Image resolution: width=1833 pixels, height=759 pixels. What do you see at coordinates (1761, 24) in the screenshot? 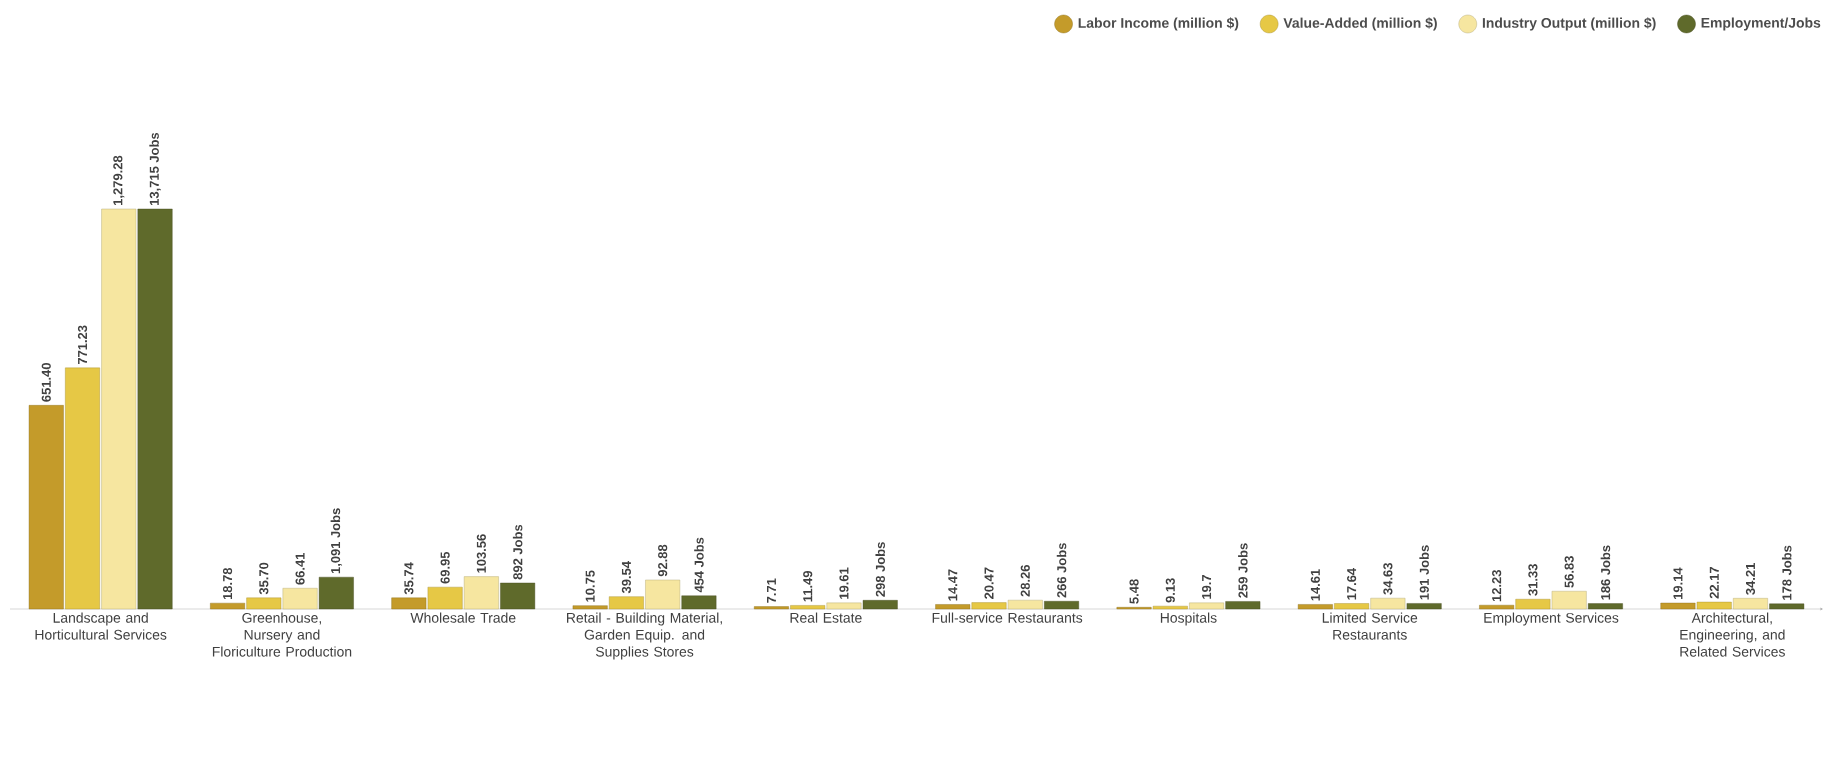
I see `legend-label: Employment/Jobs` at bounding box center [1761, 24].